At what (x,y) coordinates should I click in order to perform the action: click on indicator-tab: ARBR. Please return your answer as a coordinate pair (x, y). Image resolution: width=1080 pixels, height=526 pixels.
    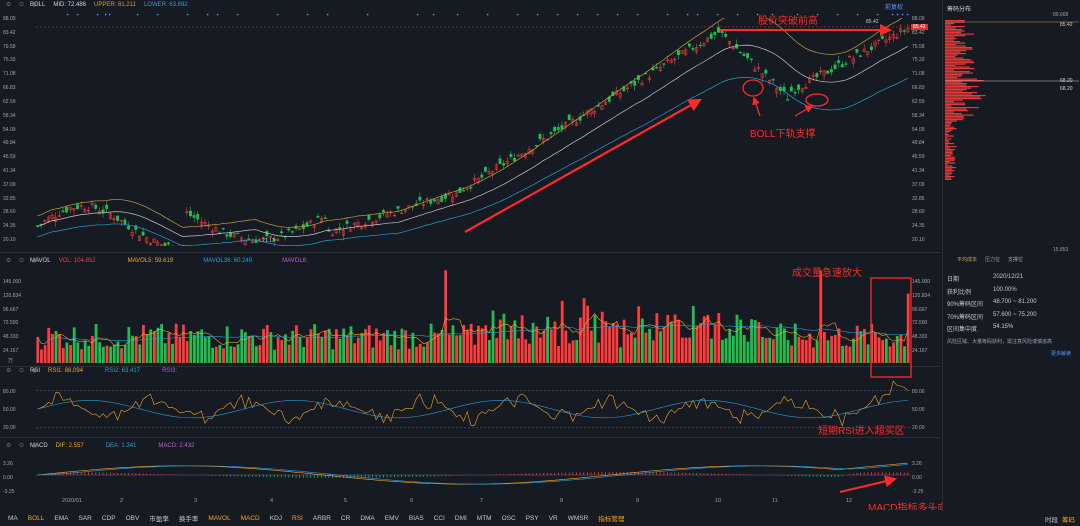
    Looking at the image, I should click on (321, 518).